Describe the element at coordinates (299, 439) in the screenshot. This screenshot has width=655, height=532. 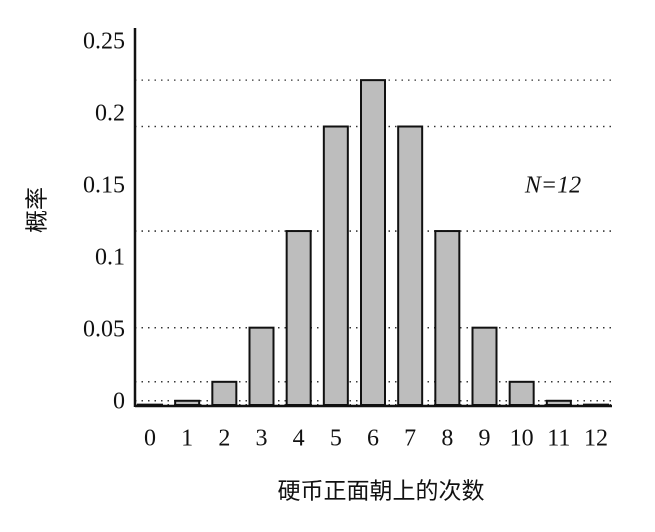
I see `x-tick-label: 4` at that location.